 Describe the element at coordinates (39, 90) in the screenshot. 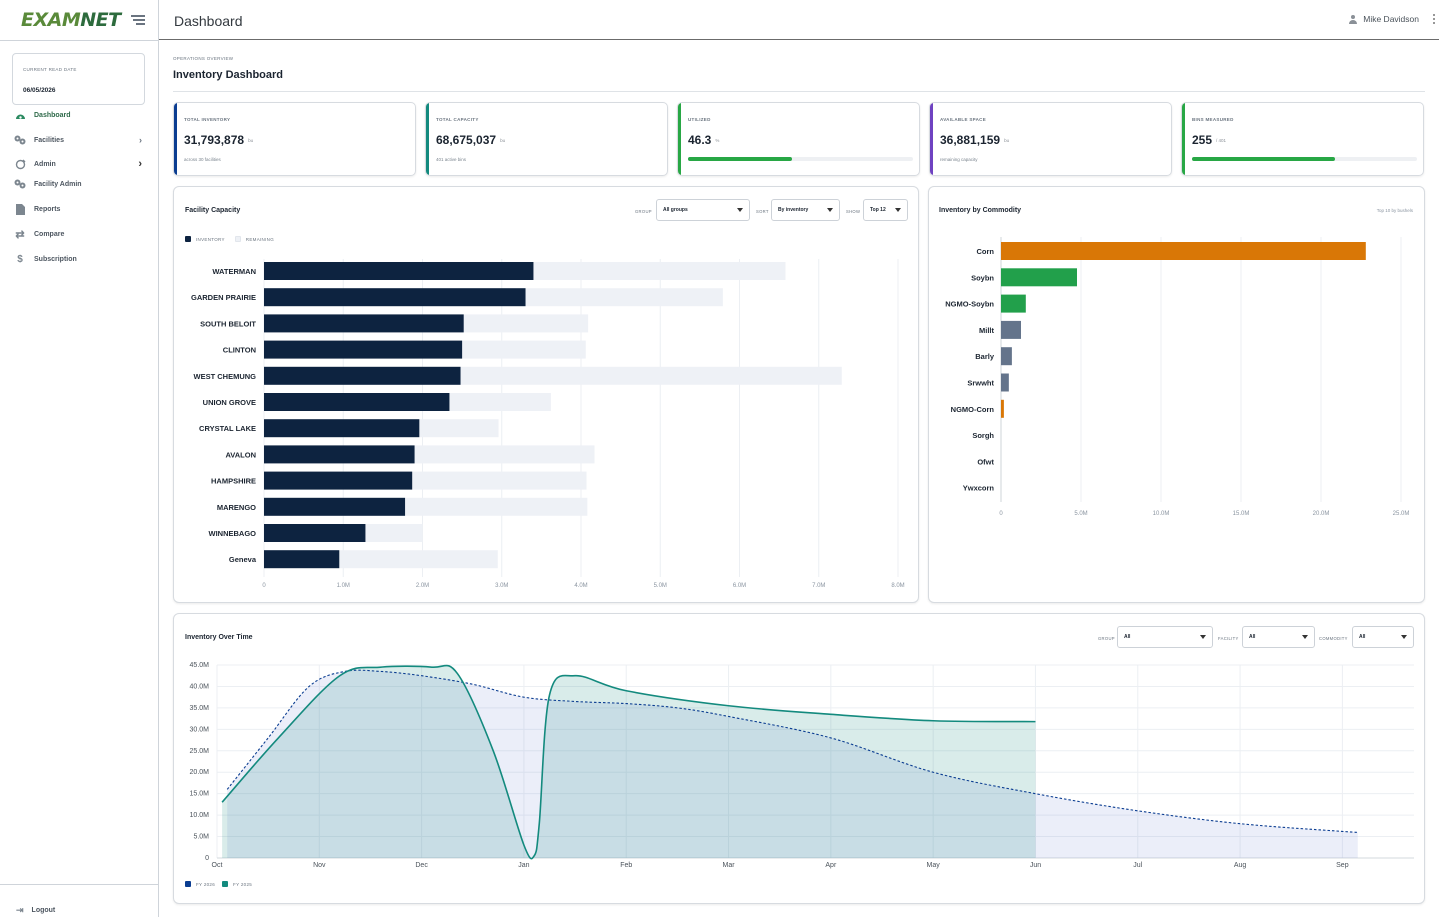

I see `read-date-value: 06/05/2026` at that location.